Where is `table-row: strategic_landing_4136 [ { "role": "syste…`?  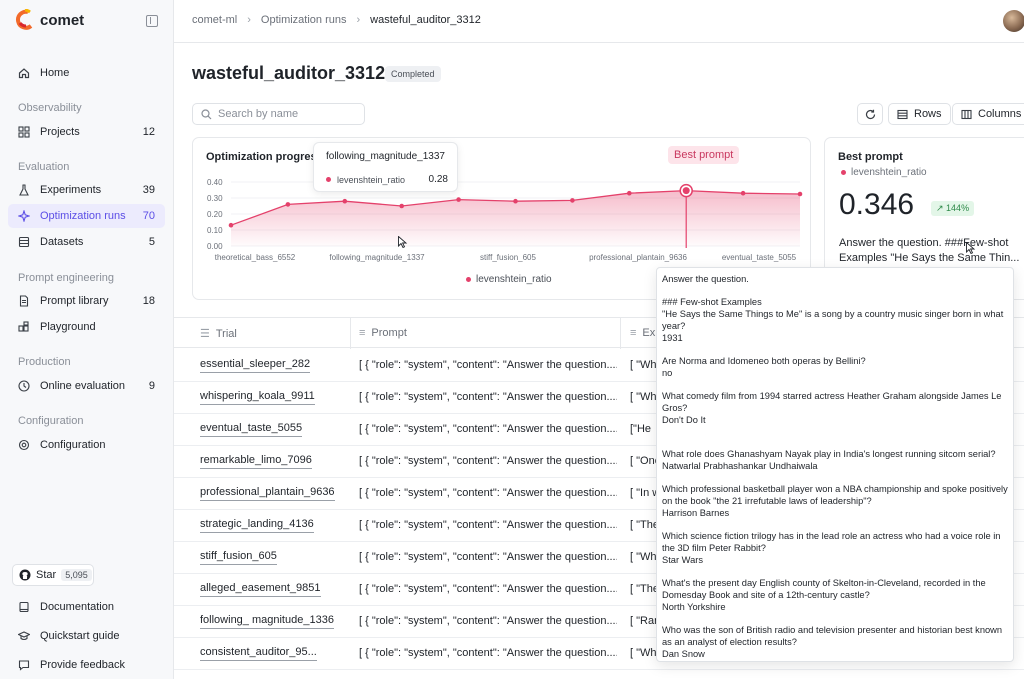
table-row: strategic_landing_4136 [ { "role": "syste… is located at coordinates (599, 526).